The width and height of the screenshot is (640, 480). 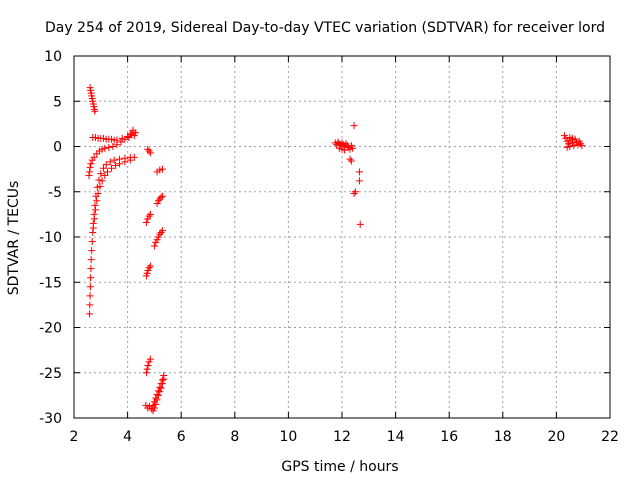 What do you see at coordinates (57, 148) in the screenshot?
I see `y-tick-label: 0` at bounding box center [57, 148].